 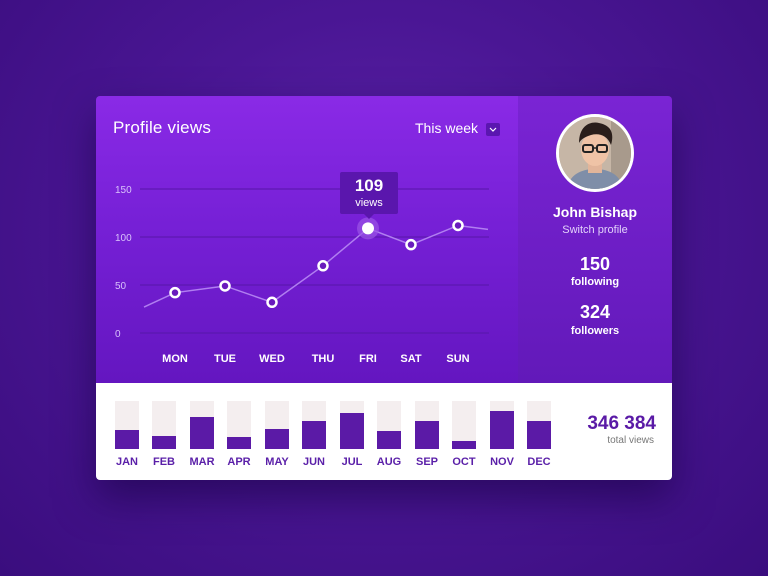 What do you see at coordinates (594, 212) in the screenshot?
I see `profile-name: John Bishap` at bounding box center [594, 212].